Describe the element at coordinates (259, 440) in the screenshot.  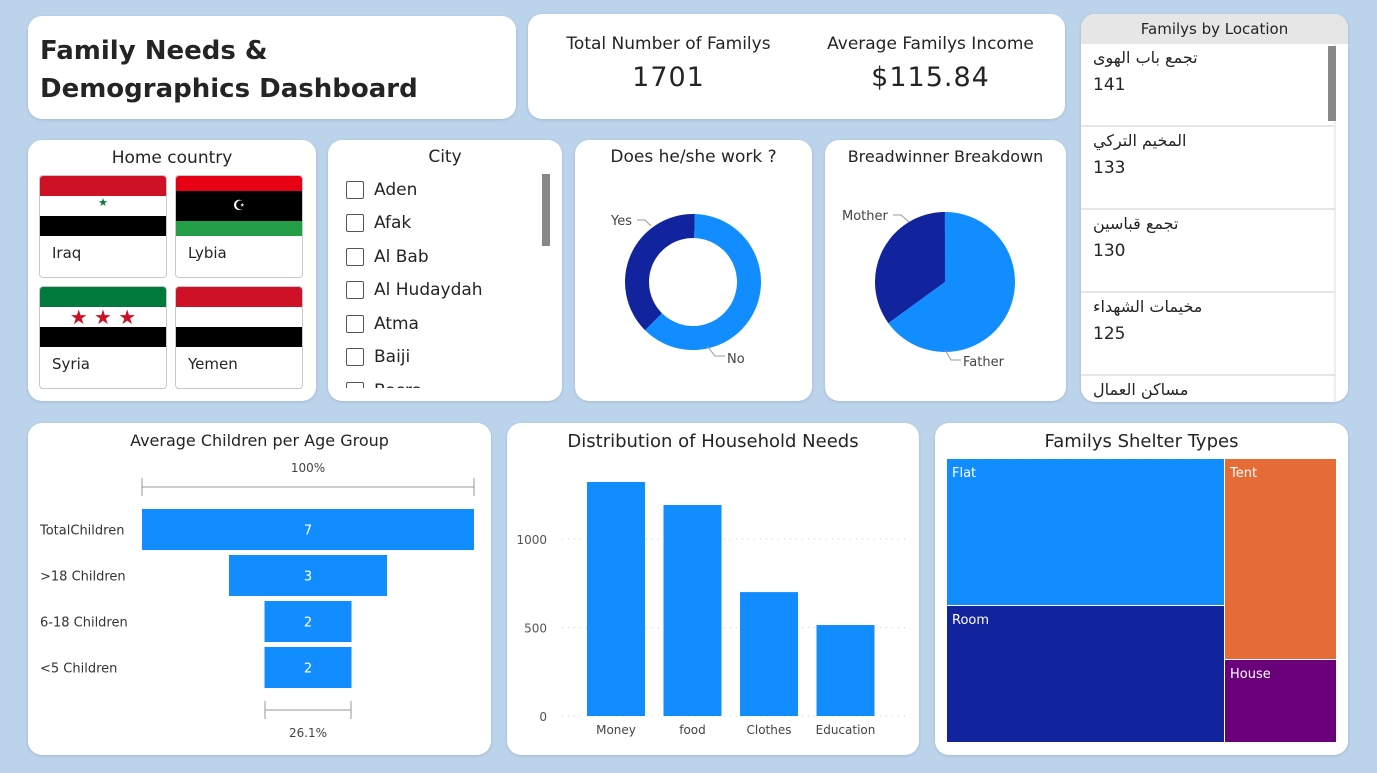
I see `funnel-title: Average Children per Age Group` at that location.